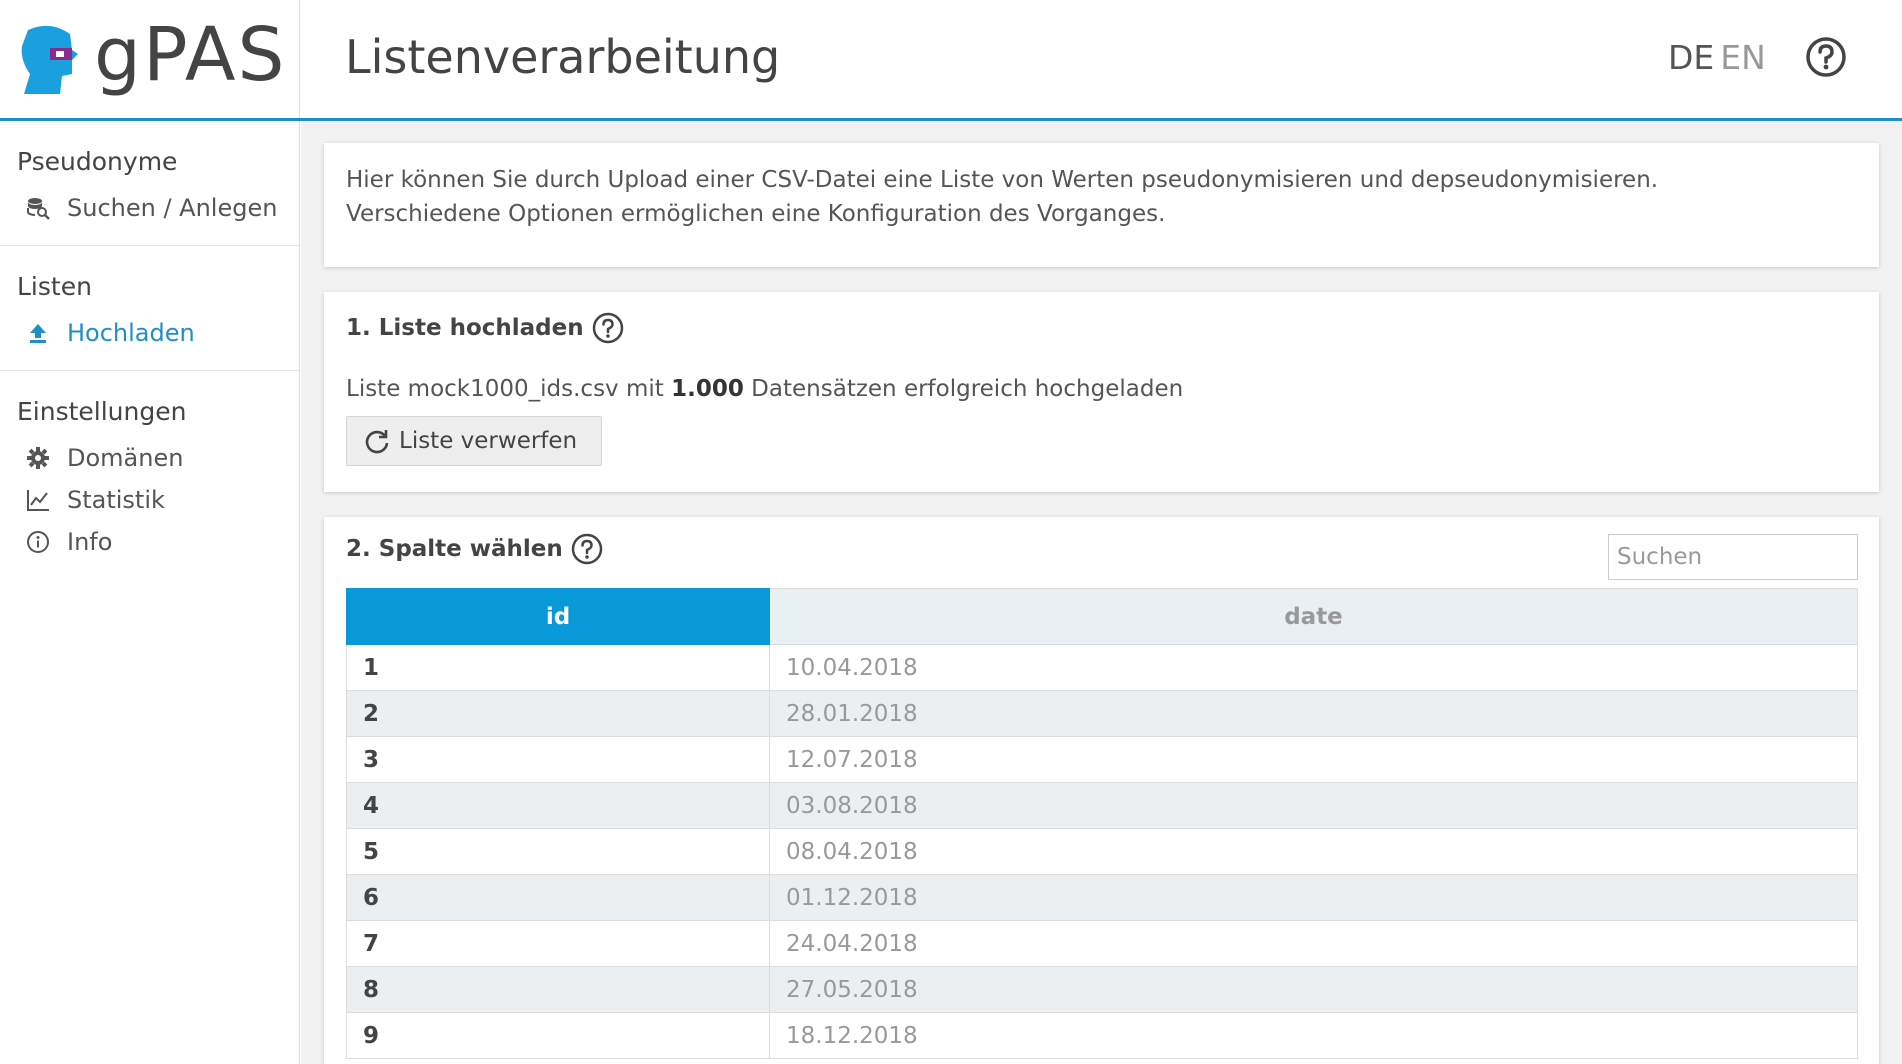 This screenshot has height=1064, width=1902. What do you see at coordinates (509, 389) in the screenshot?
I see `status-prefix: Liste mock1000_ids.csv mit` at bounding box center [509, 389].